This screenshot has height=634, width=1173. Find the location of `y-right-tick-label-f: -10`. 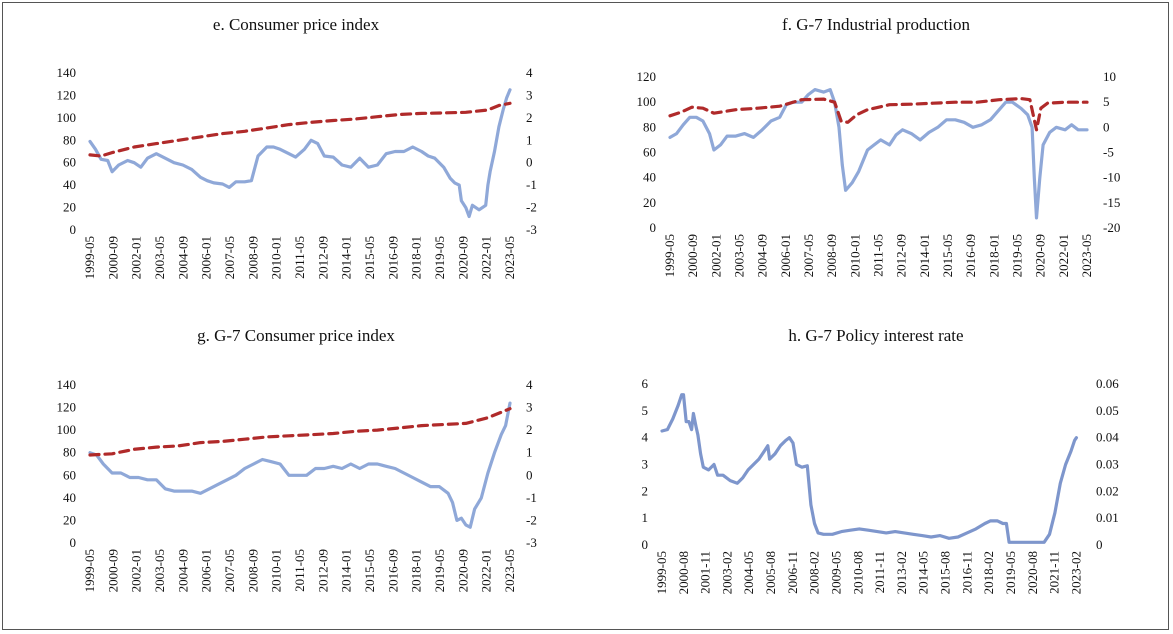

y-right-tick-label-f: -10 is located at coordinates (1111, 177).